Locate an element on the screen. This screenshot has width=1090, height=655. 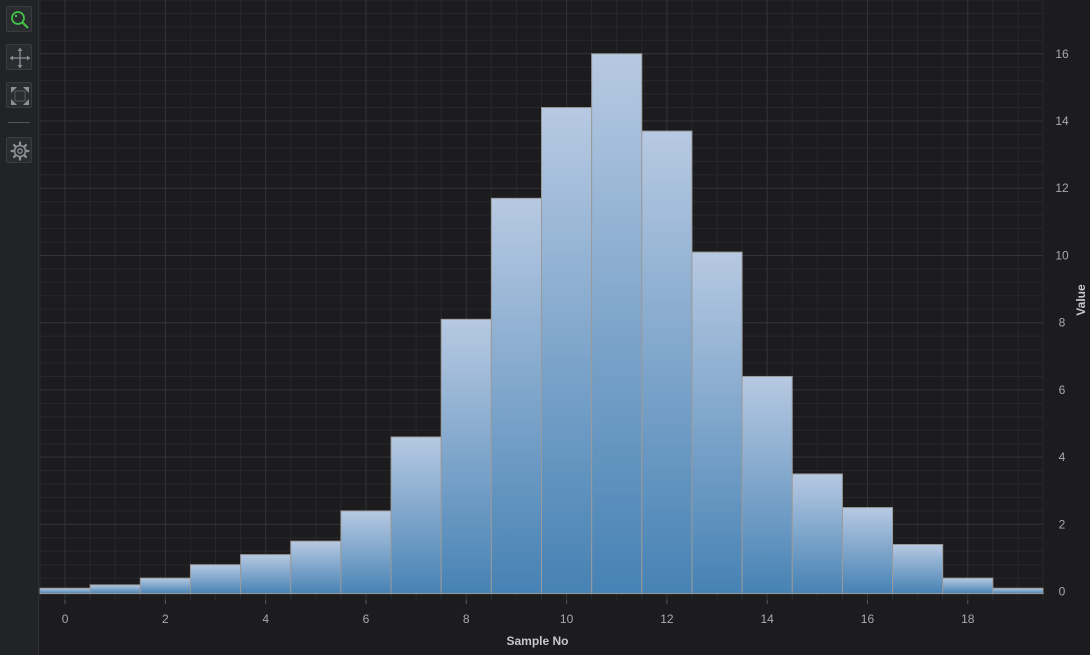
x-tick-label: 12 is located at coordinates (667, 619).